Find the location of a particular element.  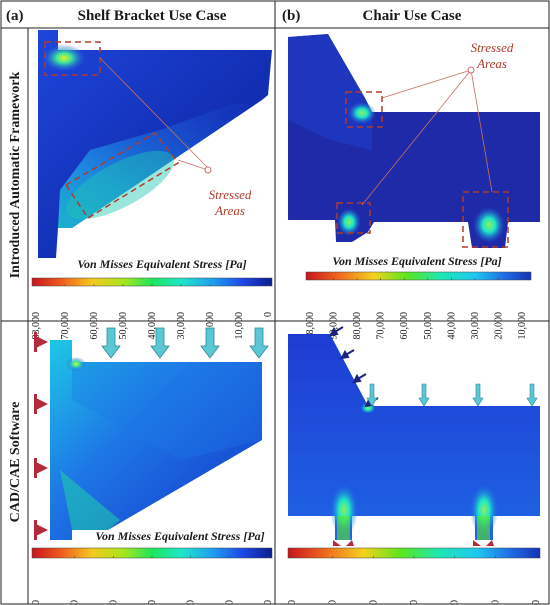

colorbar-ticks-bottom-a: 81,000 67,000 54,000 40,000 27,000 13,000 0 is located at coordinates (152, 580).